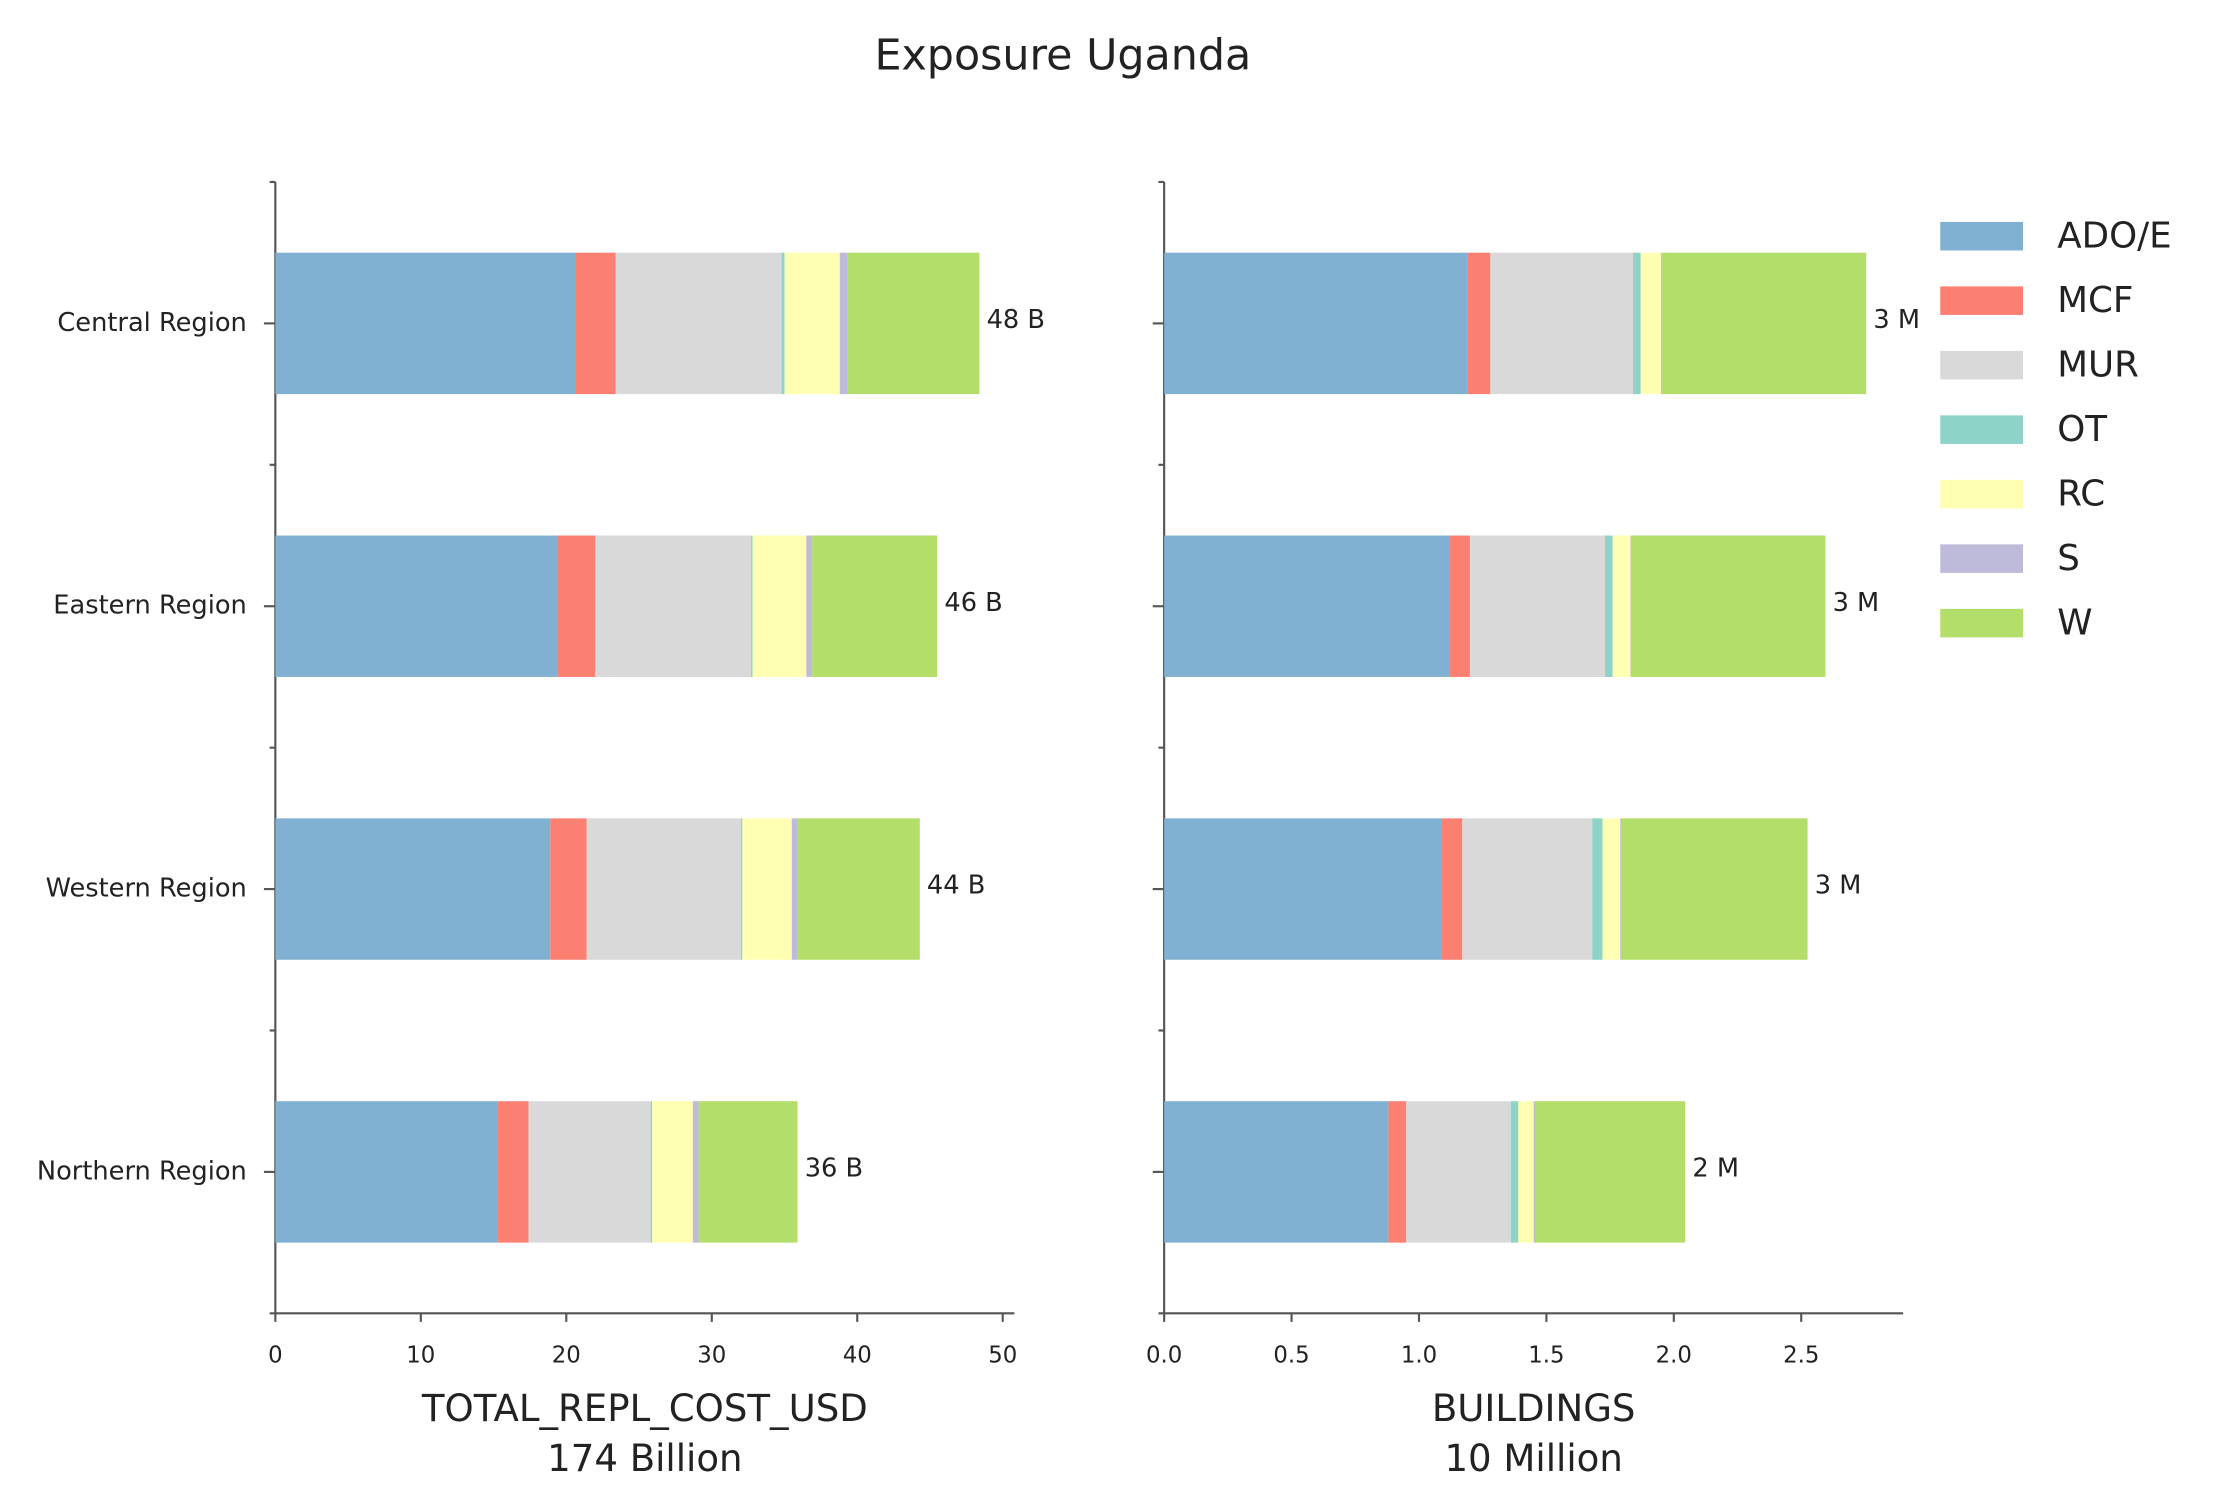  I want to click on figure-title: Exposure Uganda, so click(1062, 55).